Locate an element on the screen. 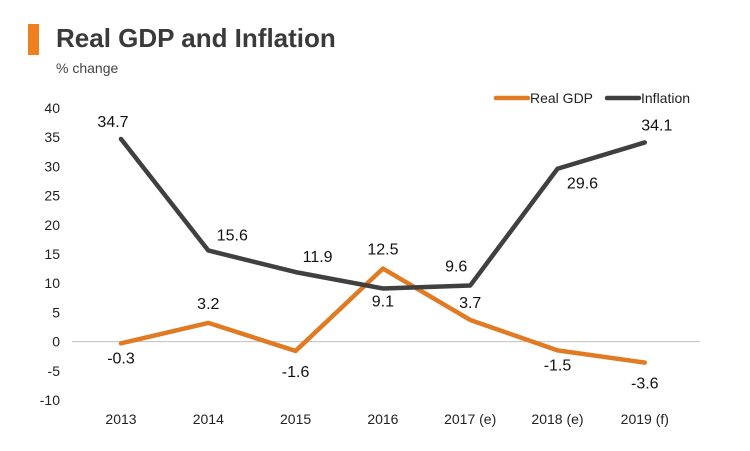 The height and width of the screenshot is (451, 750). y-tick-label: 35 is located at coordinates (52, 137).